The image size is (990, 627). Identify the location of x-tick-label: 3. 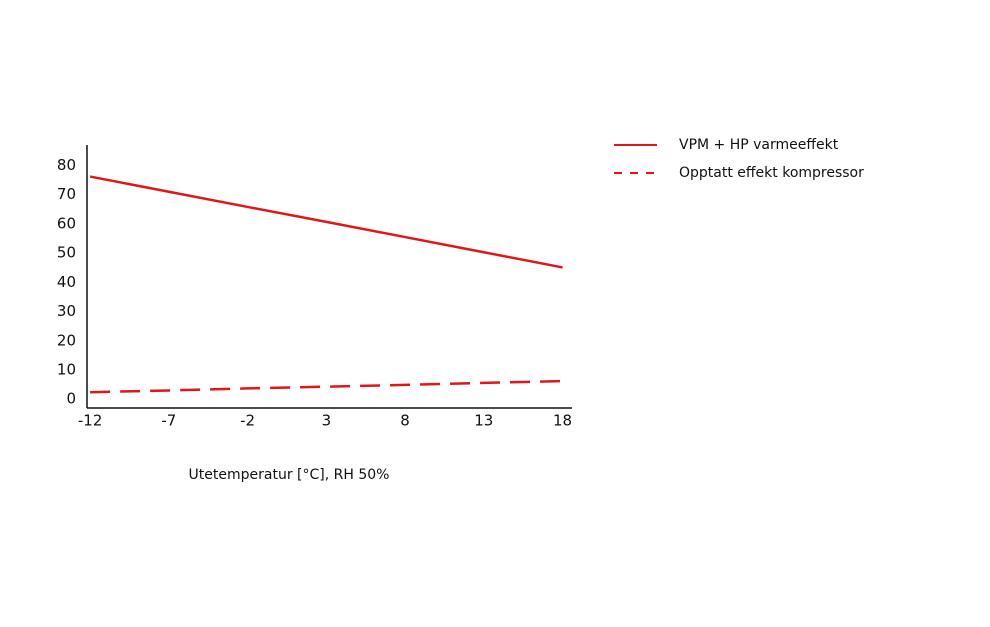
(327, 421).